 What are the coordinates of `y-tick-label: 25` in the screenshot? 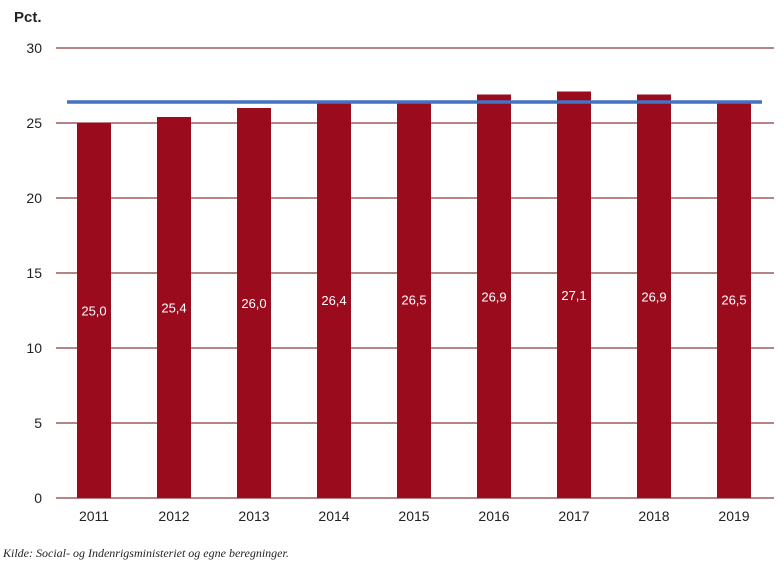 It's located at (34, 123).